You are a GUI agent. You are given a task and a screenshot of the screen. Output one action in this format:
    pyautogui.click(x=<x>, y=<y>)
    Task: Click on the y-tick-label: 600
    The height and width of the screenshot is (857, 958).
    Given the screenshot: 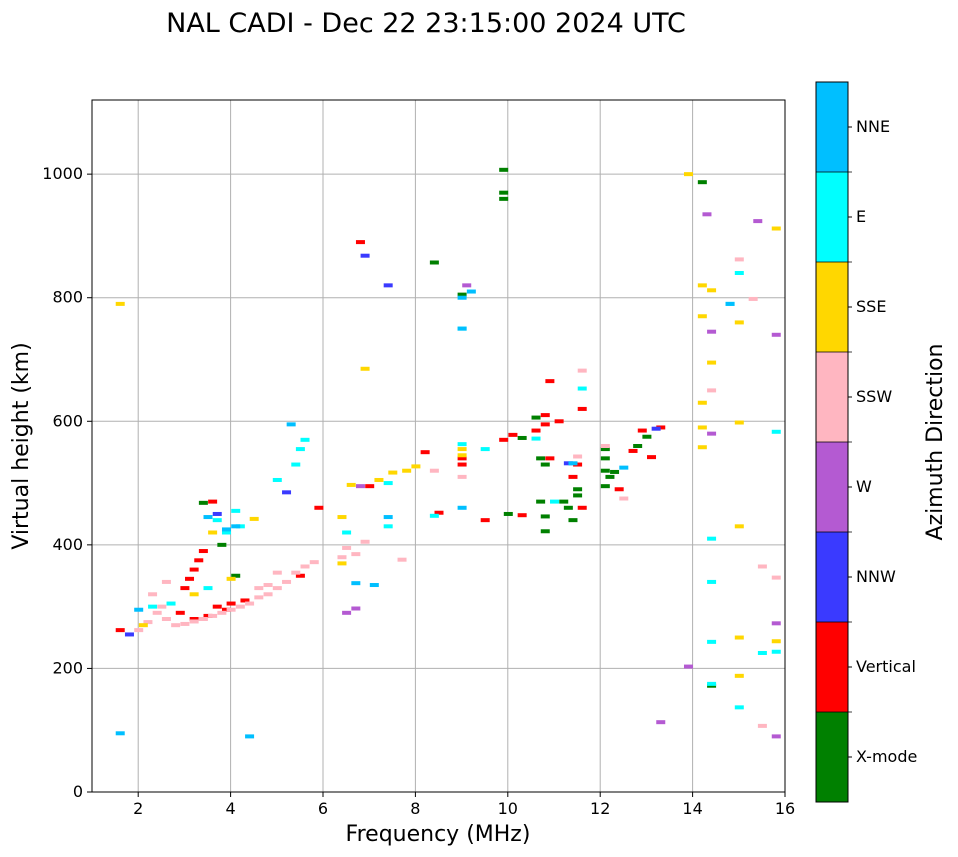 What is the action you would take?
    pyautogui.click(x=67, y=420)
    